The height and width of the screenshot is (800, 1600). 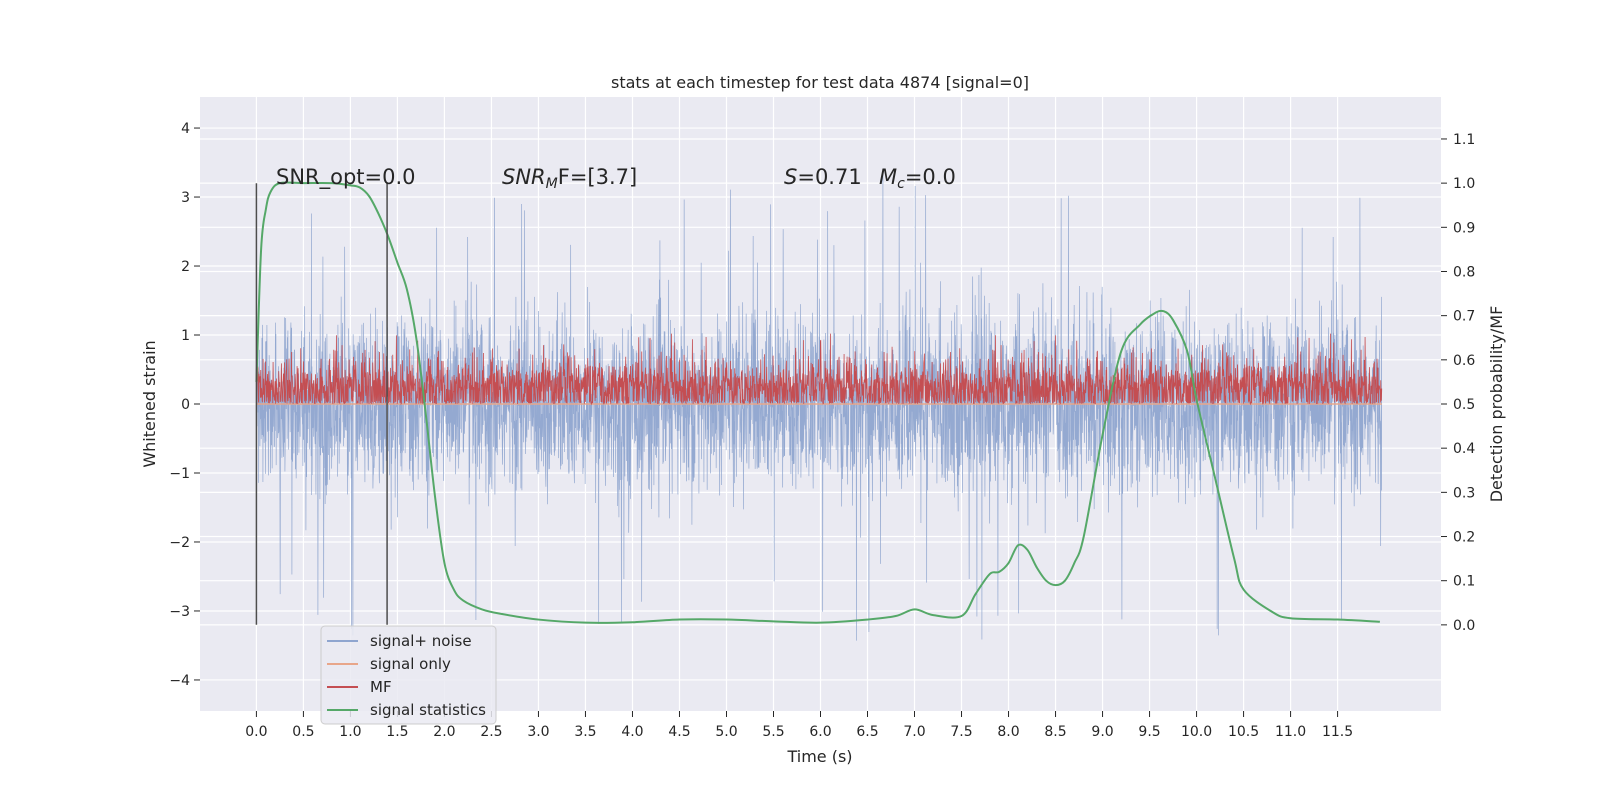 I want to click on vertical-markers, so click(x=321, y=404).